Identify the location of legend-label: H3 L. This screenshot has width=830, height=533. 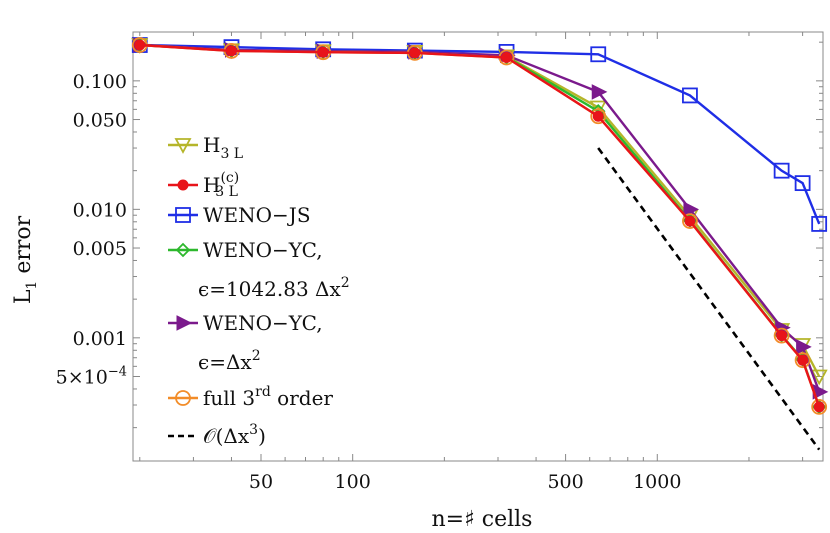
(223, 147).